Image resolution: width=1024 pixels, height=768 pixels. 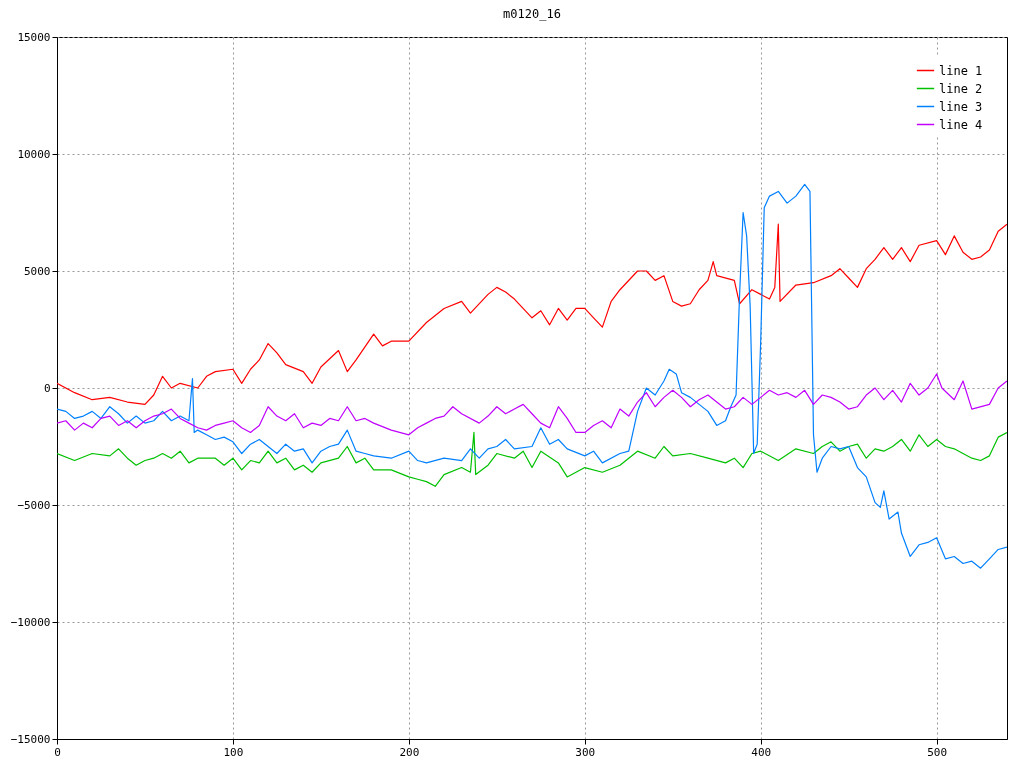 I want to click on y-tick-label: −15000, so click(x=30, y=739).